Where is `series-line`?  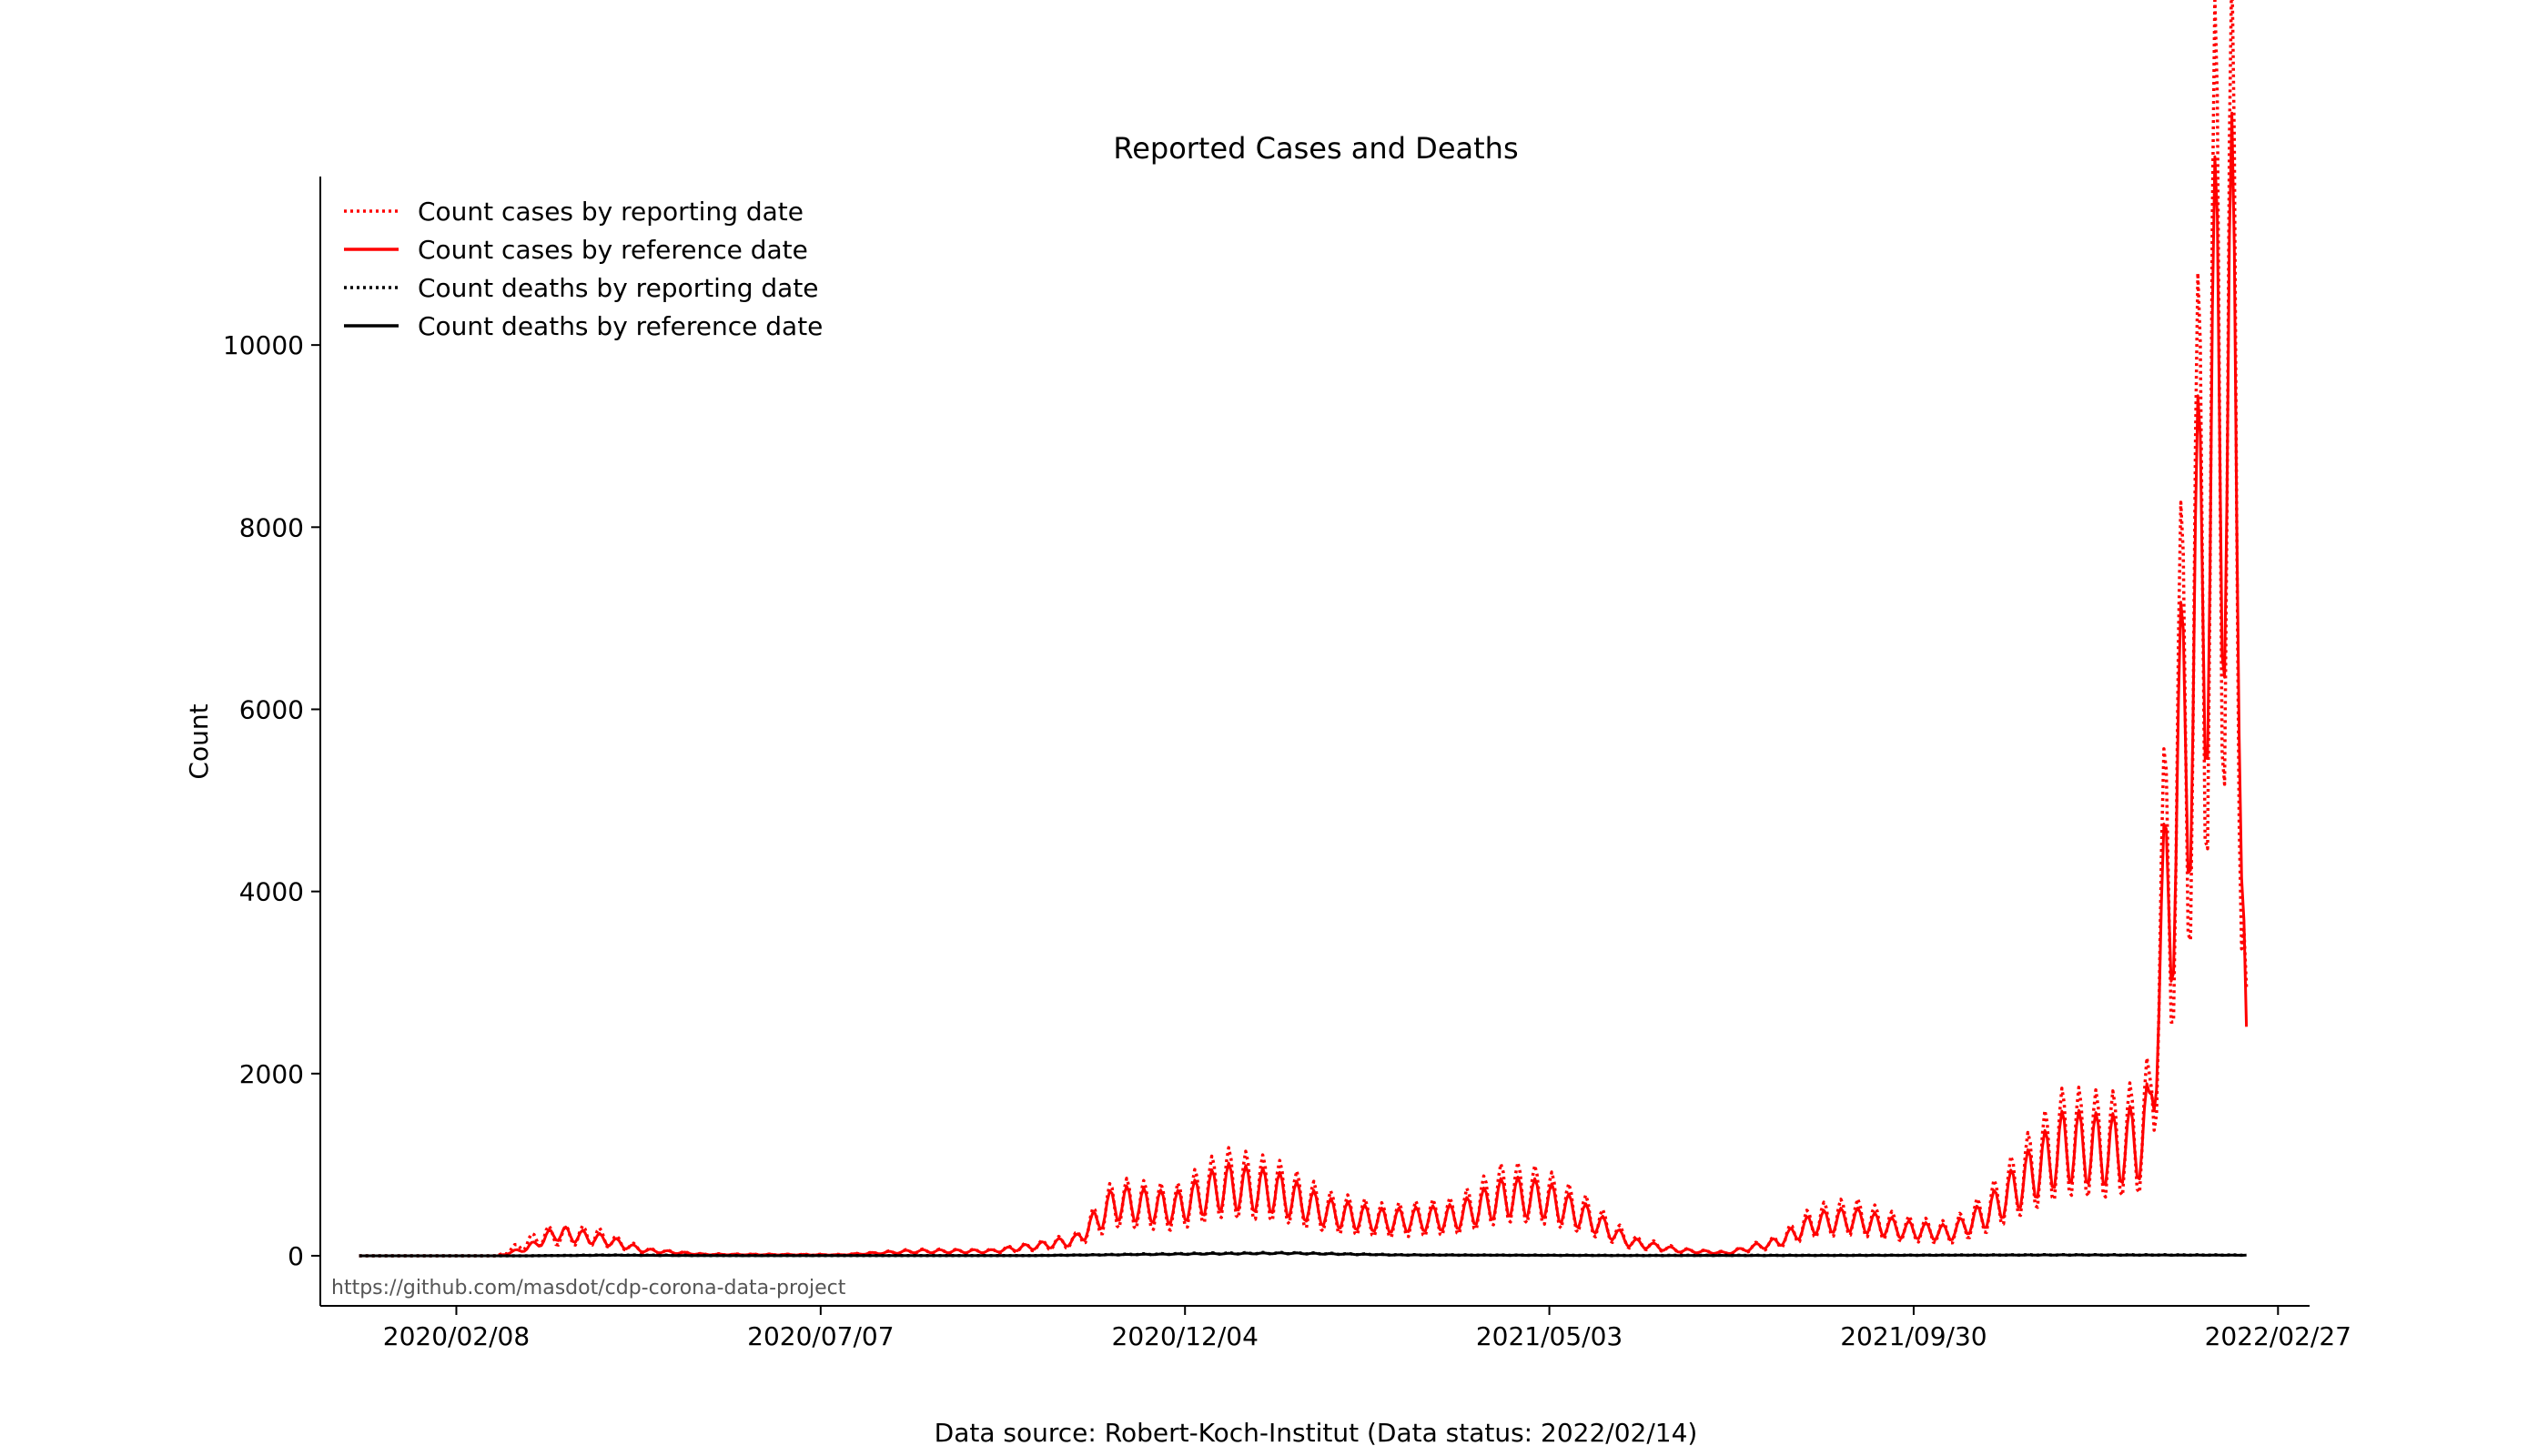 series-line is located at coordinates (1303, 1255).